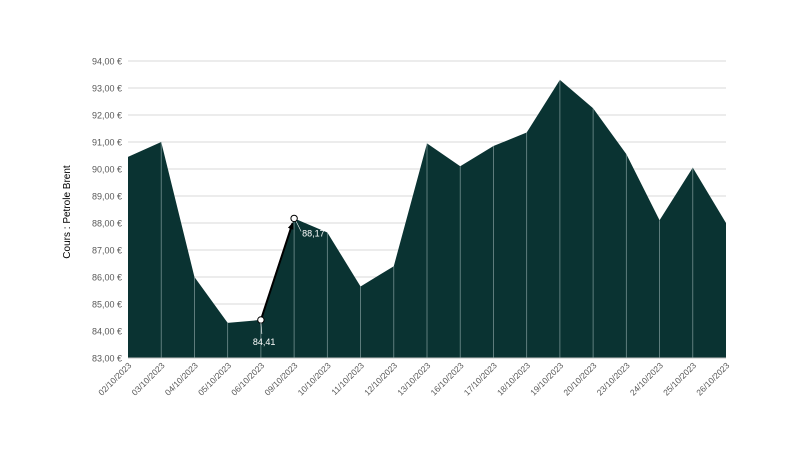 Image resolution: width=800 pixels, height=455 pixels. What do you see at coordinates (277, 270) in the screenshot?
I see `trend-arrow` at bounding box center [277, 270].